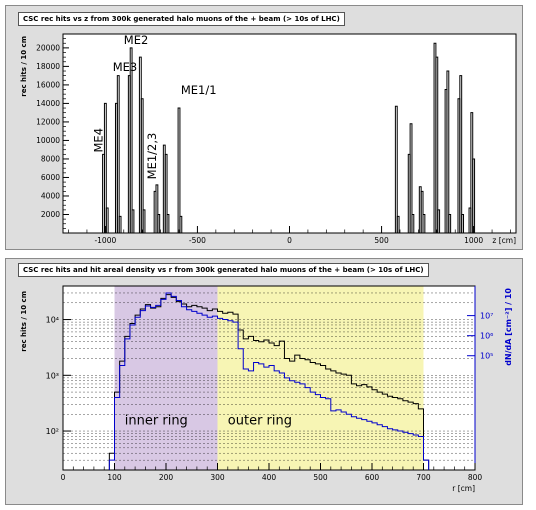 The image size is (536, 510). I want to click on y-tick-label: 12000, so click(48, 121).